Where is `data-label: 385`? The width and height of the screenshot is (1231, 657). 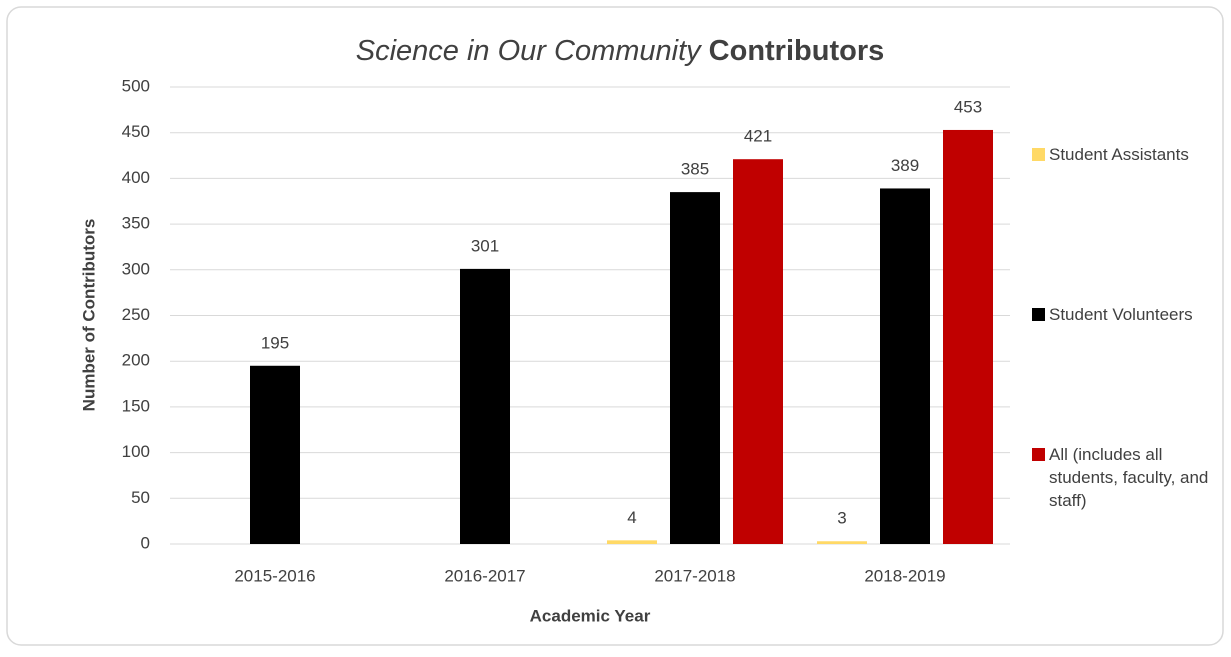
data-label: 385 is located at coordinates (695, 169).